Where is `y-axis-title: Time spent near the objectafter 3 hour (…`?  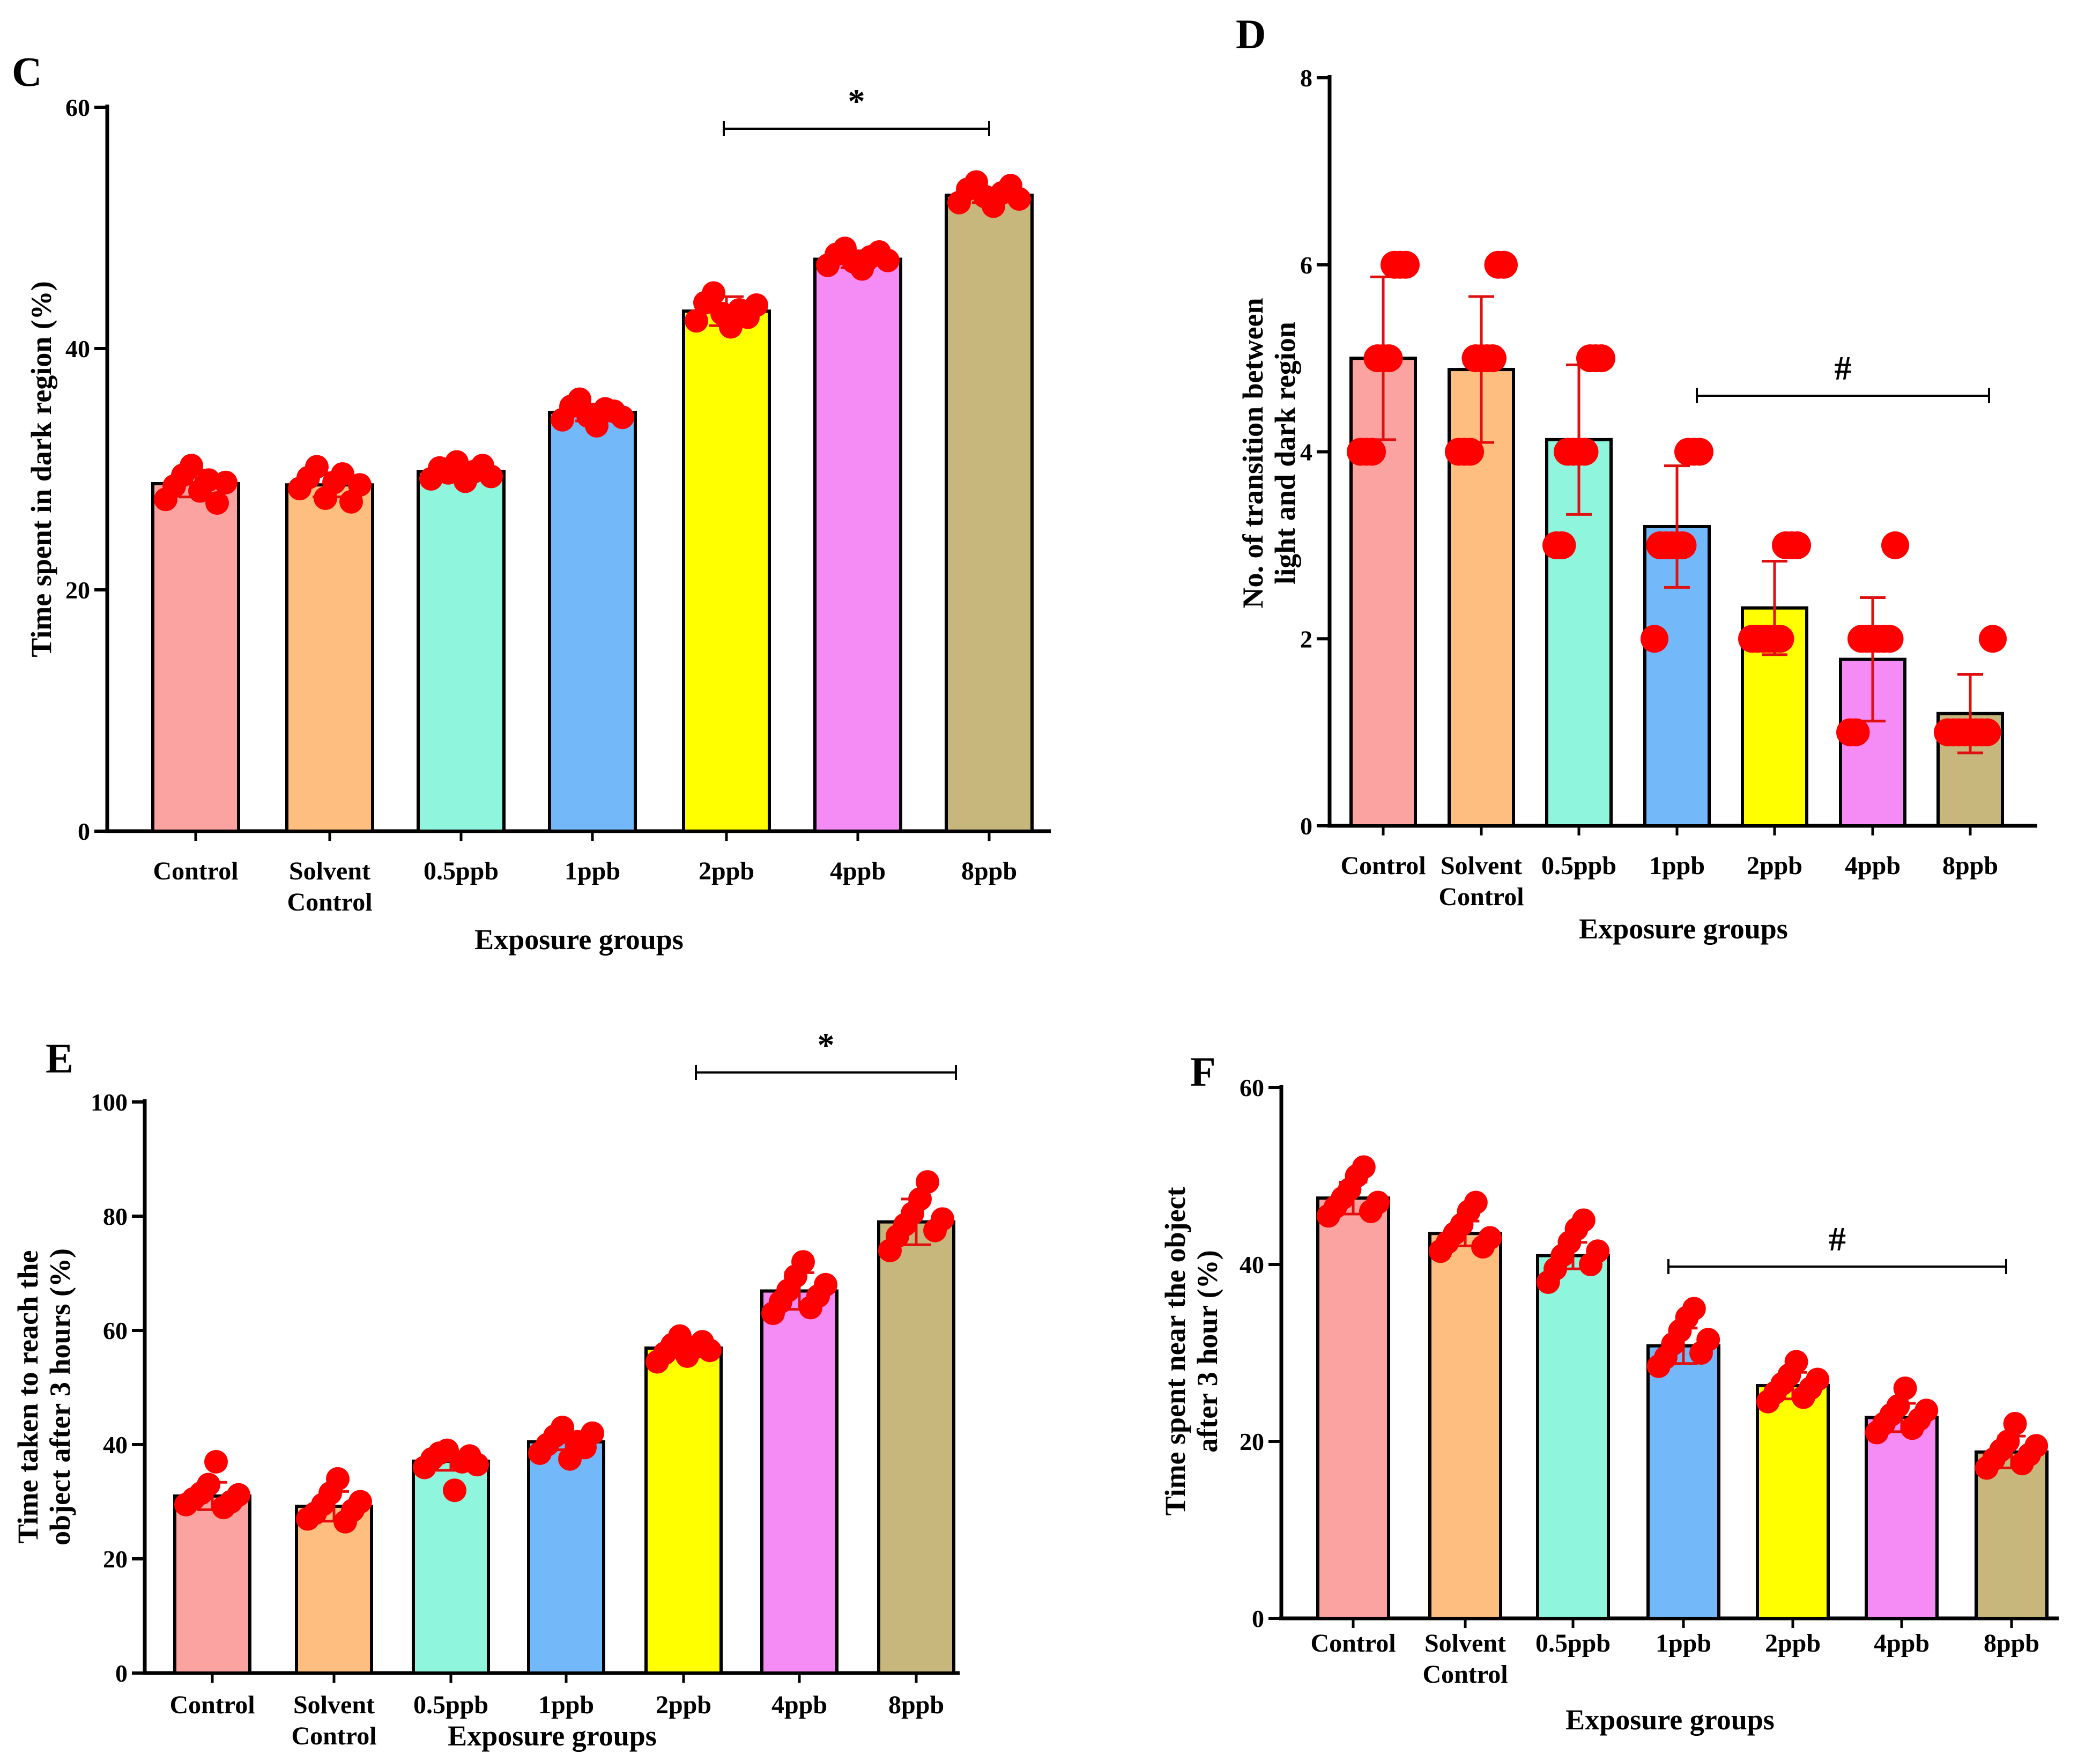
y-axis-title: Time spent near the objectafter 3 hour (… is located at coordinates (1191, 1351).